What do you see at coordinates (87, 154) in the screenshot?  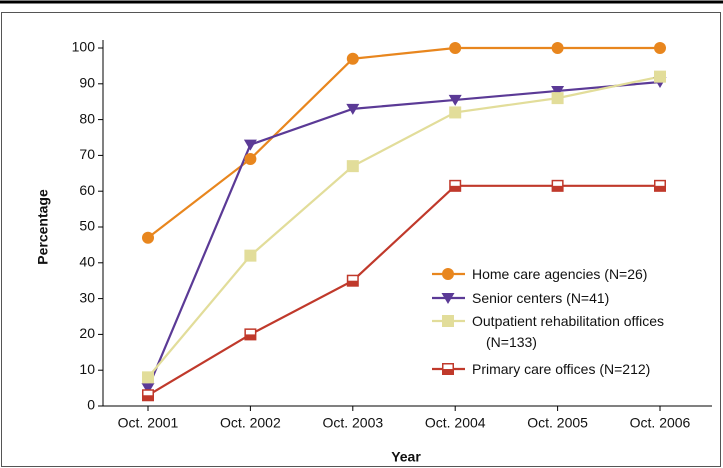 I see `y-tick-label: 70` at bounding box center [87, 154].